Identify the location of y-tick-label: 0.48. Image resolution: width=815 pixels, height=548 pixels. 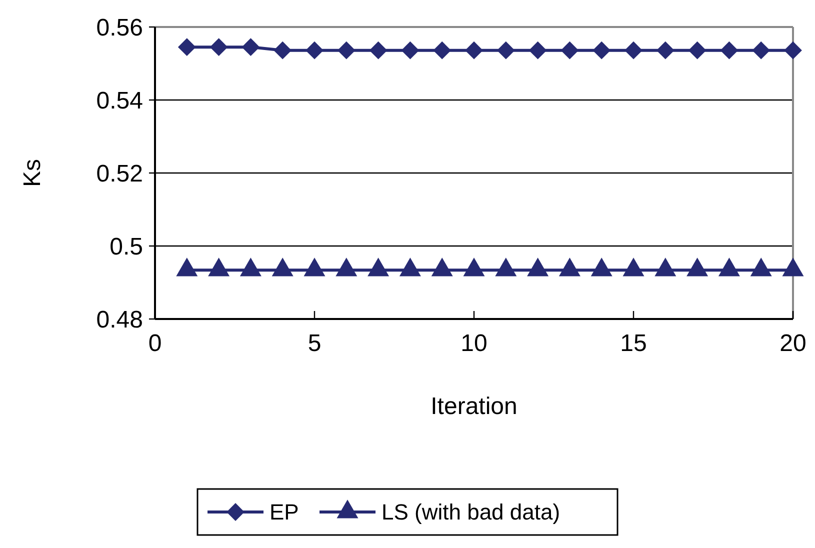
(119, 320).